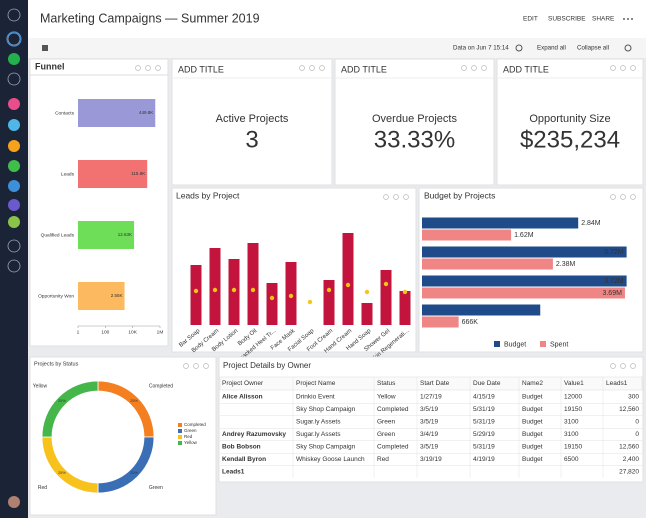  Describe the element at coordinates (617, 383) in the screenshot. I see `column-header: Leads1` at that location.